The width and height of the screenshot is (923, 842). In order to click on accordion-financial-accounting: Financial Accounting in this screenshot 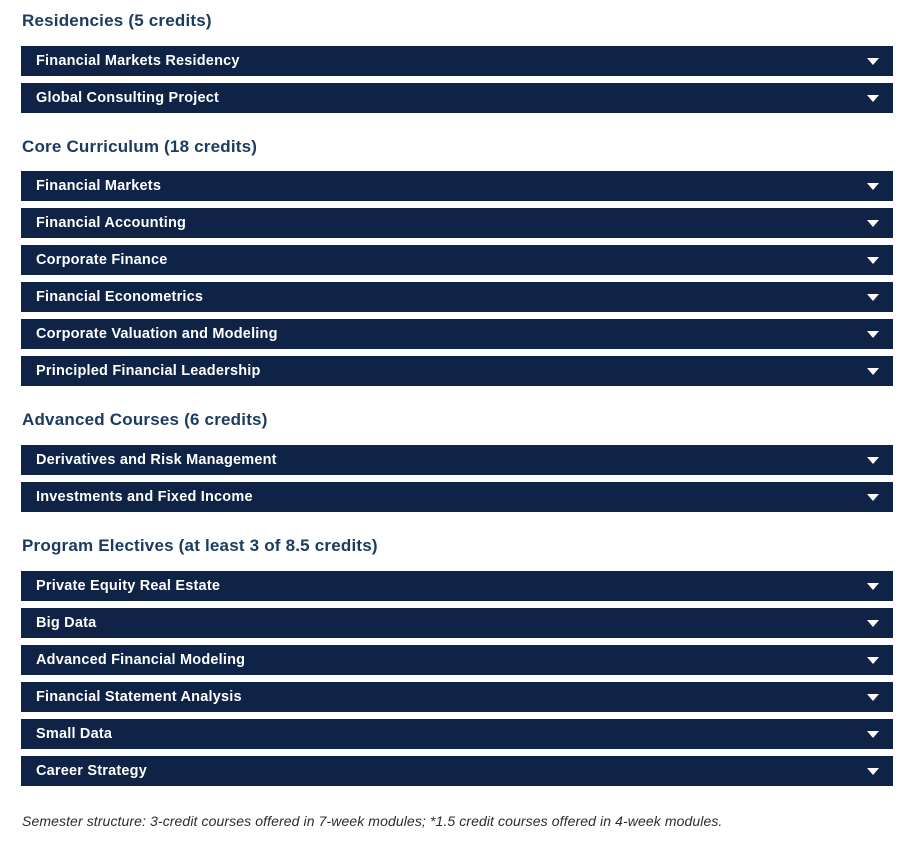, I will do `click(457, 223)`.